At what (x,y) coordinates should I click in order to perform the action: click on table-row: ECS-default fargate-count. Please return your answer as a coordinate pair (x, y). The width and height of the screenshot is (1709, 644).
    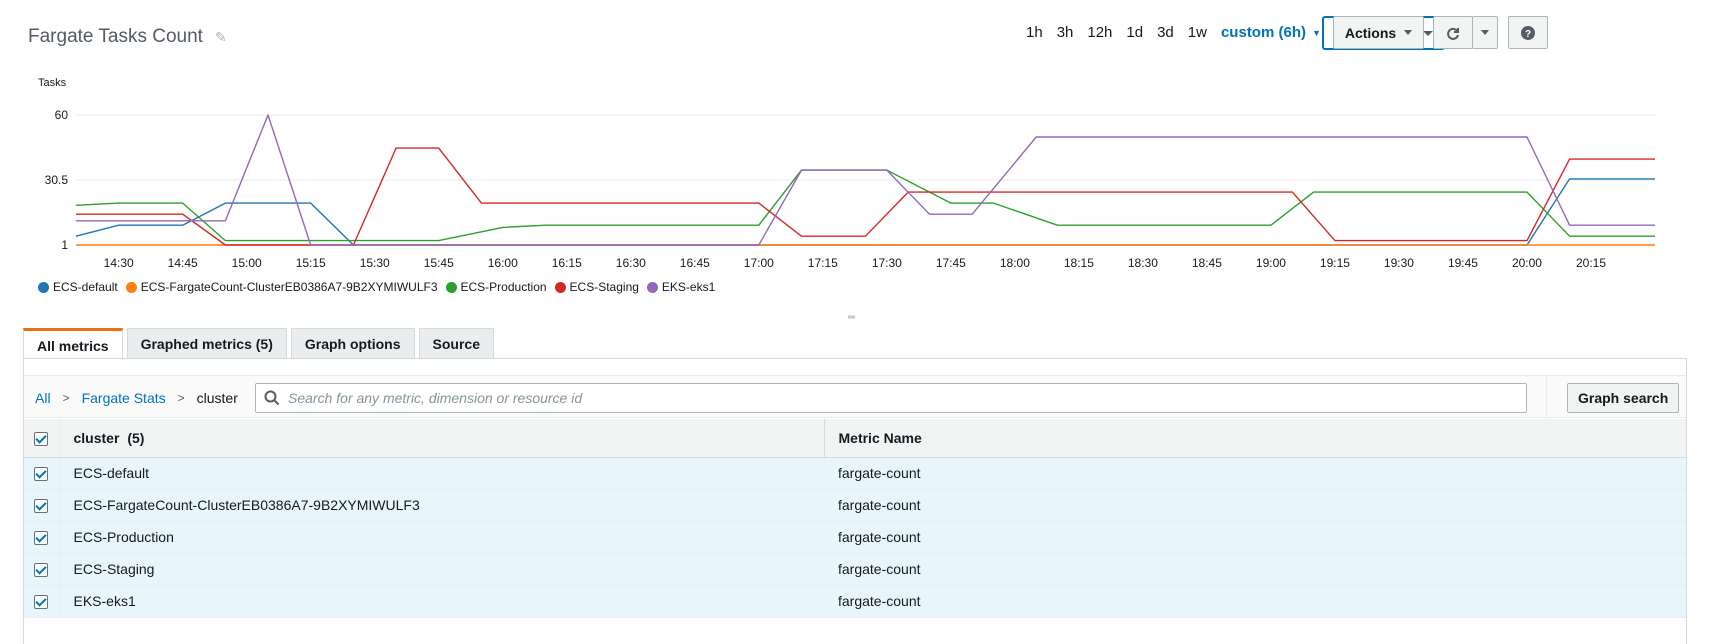
    Looking at the image, I should click on (855, 473).